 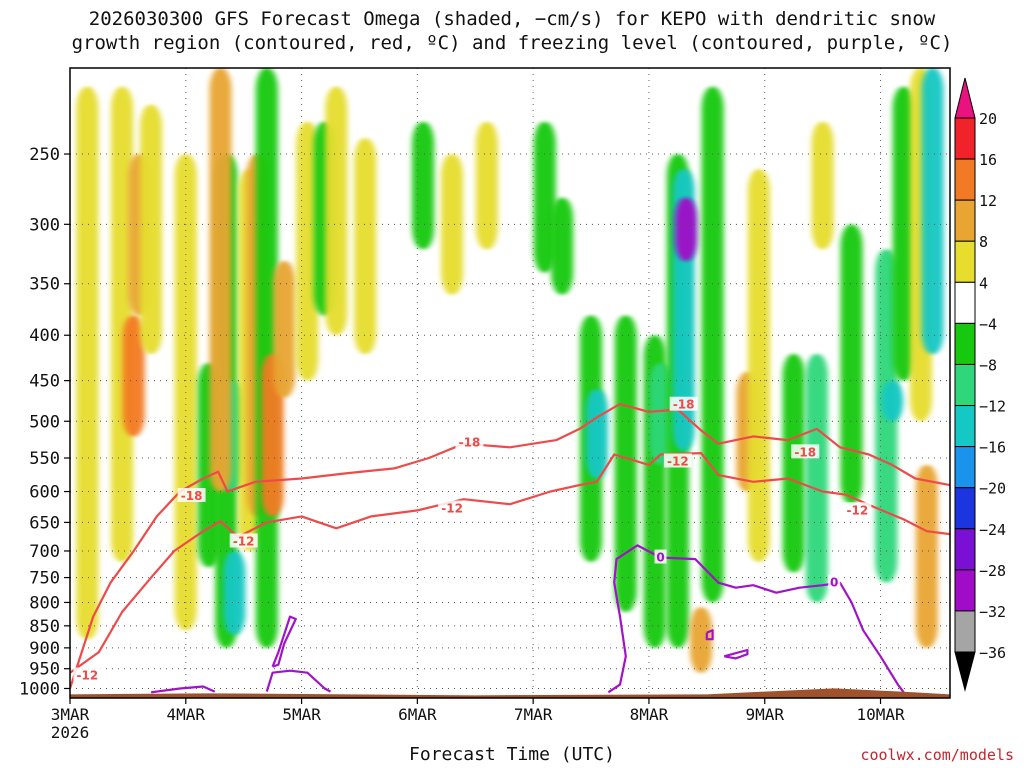 What do you see at coordinates (44, 382) in the screenshot?
I see `y-tick-label-450: 450` at bounding box center [44, 382].